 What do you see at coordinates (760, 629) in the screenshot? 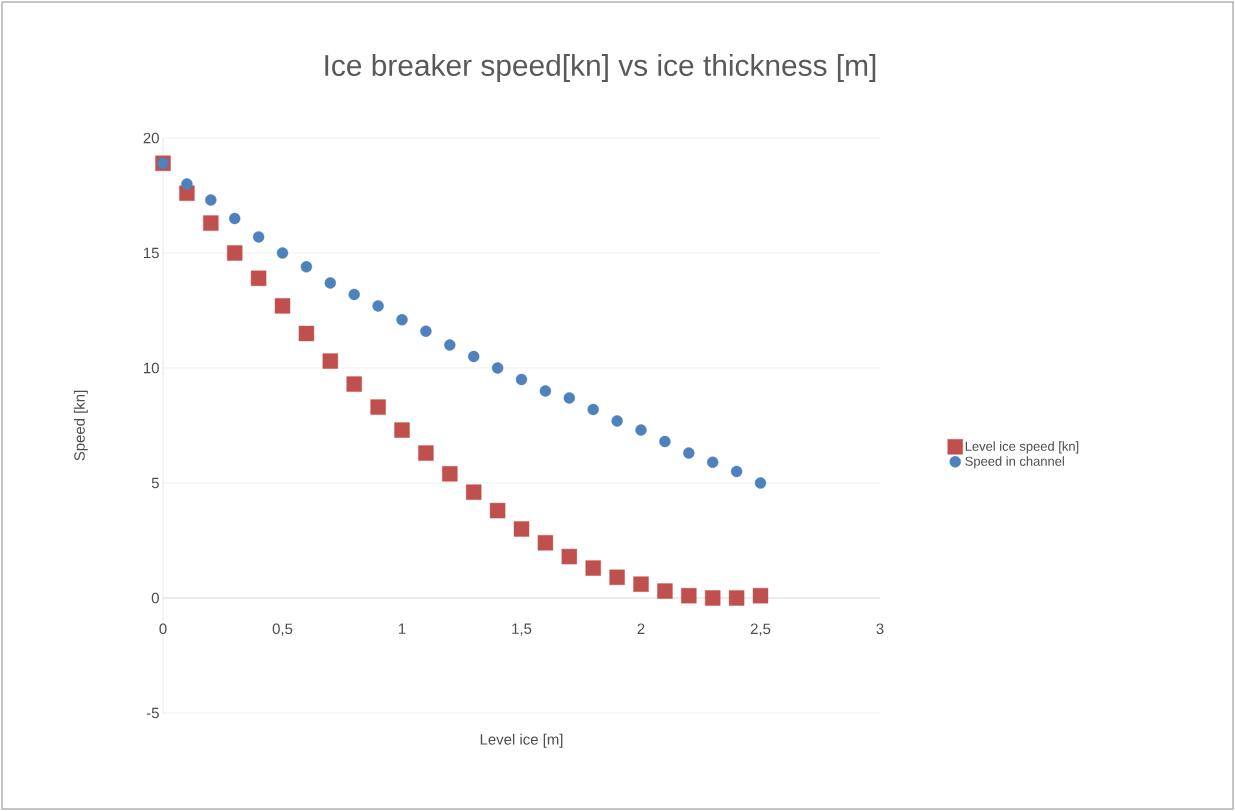
I see `x-tick-label: 2,5` at bounding box center [760, 629].